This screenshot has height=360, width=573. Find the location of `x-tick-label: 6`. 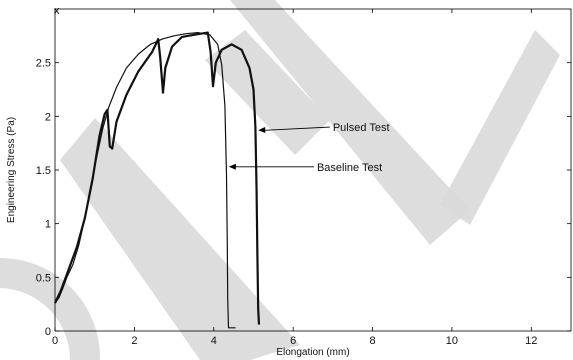

x-tick-label: 6 is located at coordinates (293, 341).